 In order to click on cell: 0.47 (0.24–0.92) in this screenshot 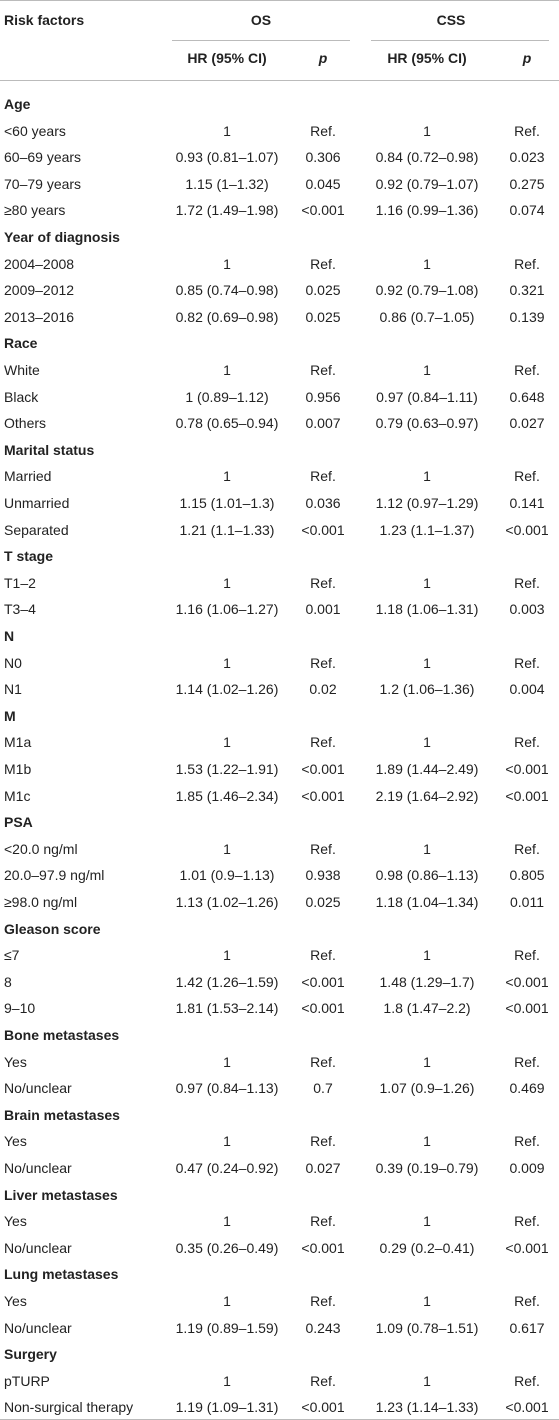, I will do `click(227, 1168)`.